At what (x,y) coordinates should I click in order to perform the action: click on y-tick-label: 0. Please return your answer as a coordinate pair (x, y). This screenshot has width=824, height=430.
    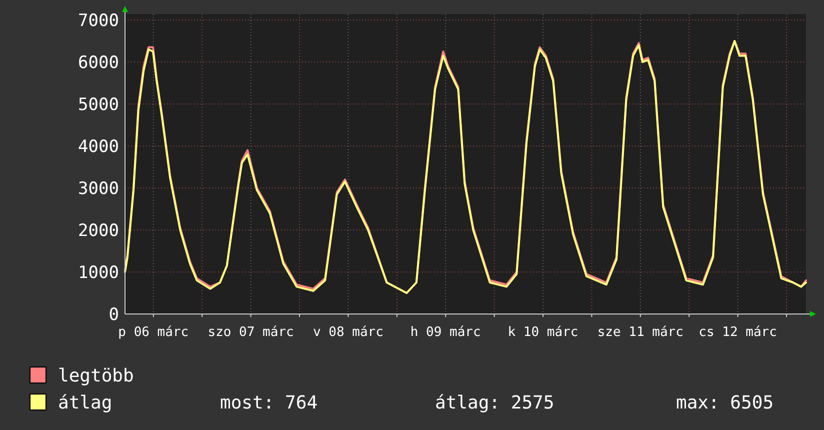
    Looking at the image, I should click on (113, 314).